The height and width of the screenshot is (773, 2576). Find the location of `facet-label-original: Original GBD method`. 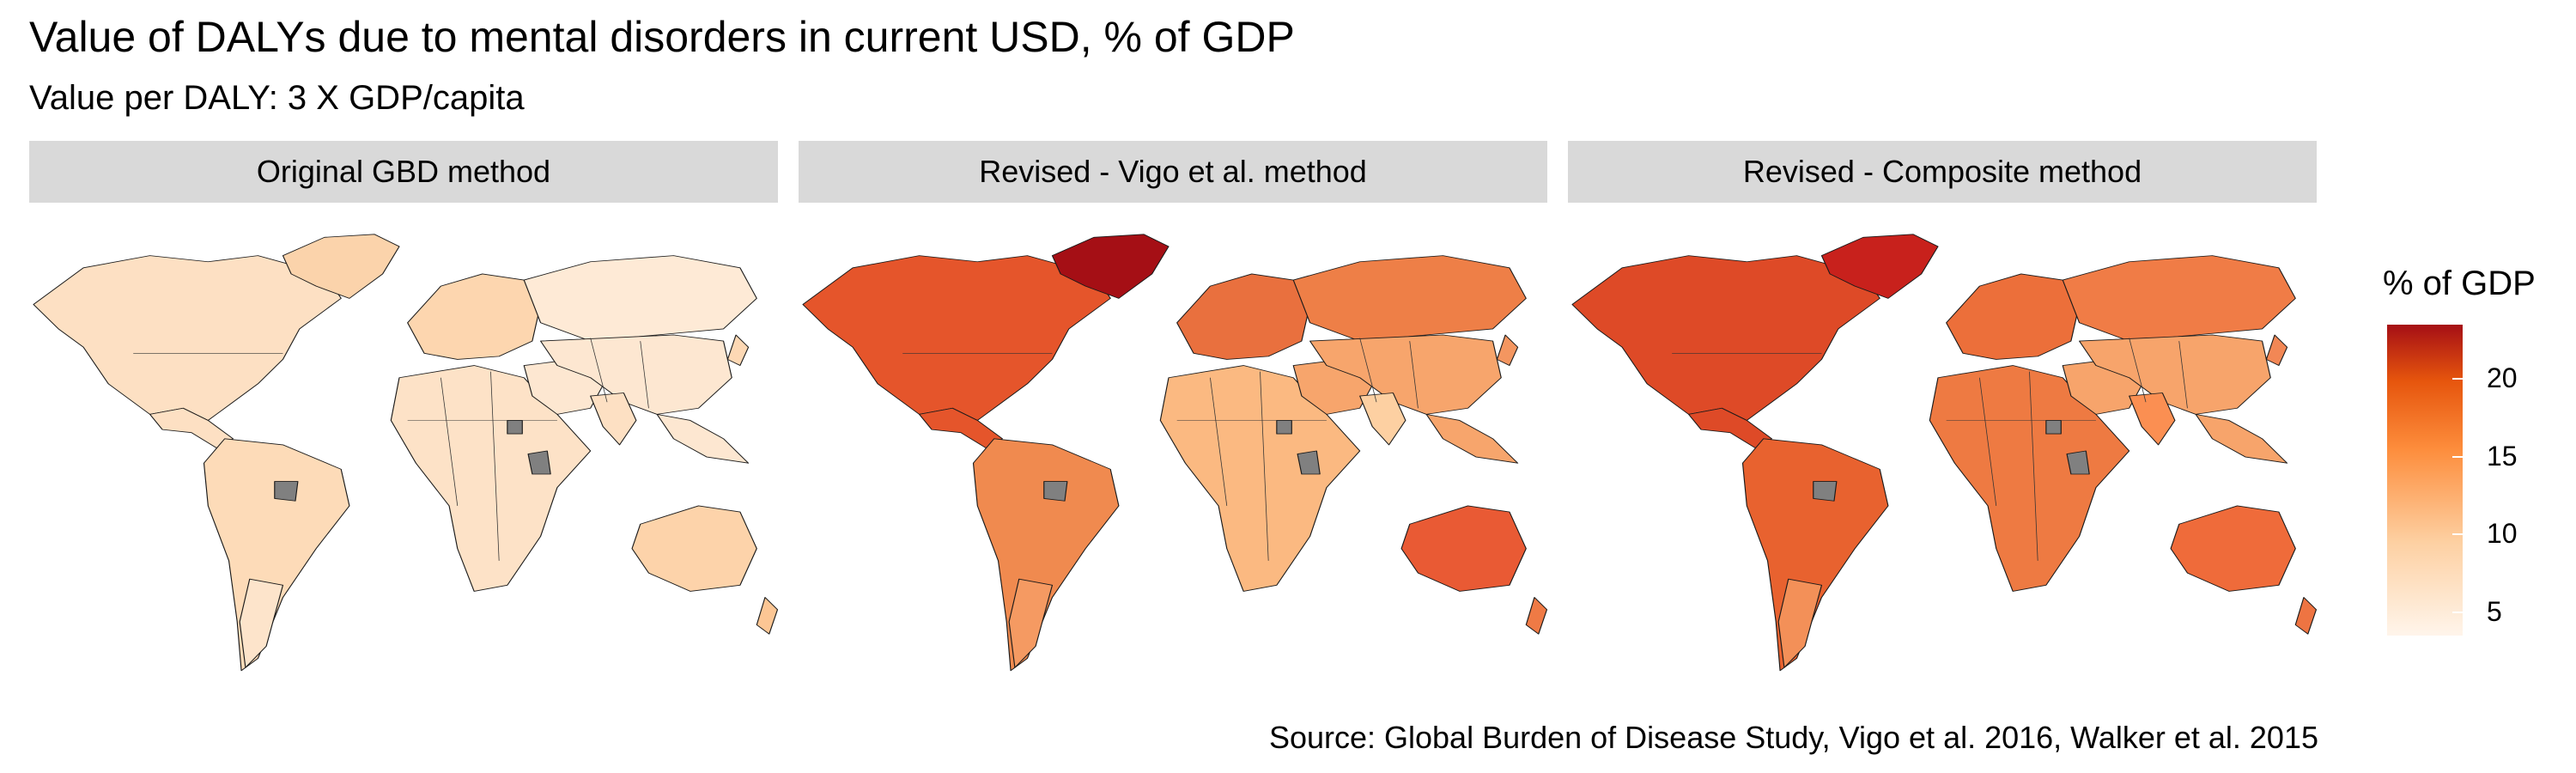

facet-label-original: Original GBD method is located at coordinates (403, 171).